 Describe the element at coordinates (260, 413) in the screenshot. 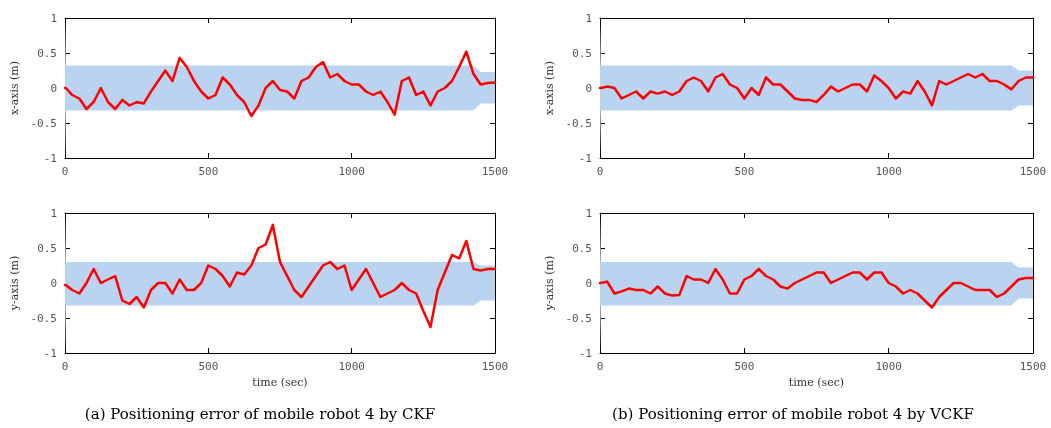

I see `text: (a) Positioning error of mobile robot 4 by CKF` at that location.